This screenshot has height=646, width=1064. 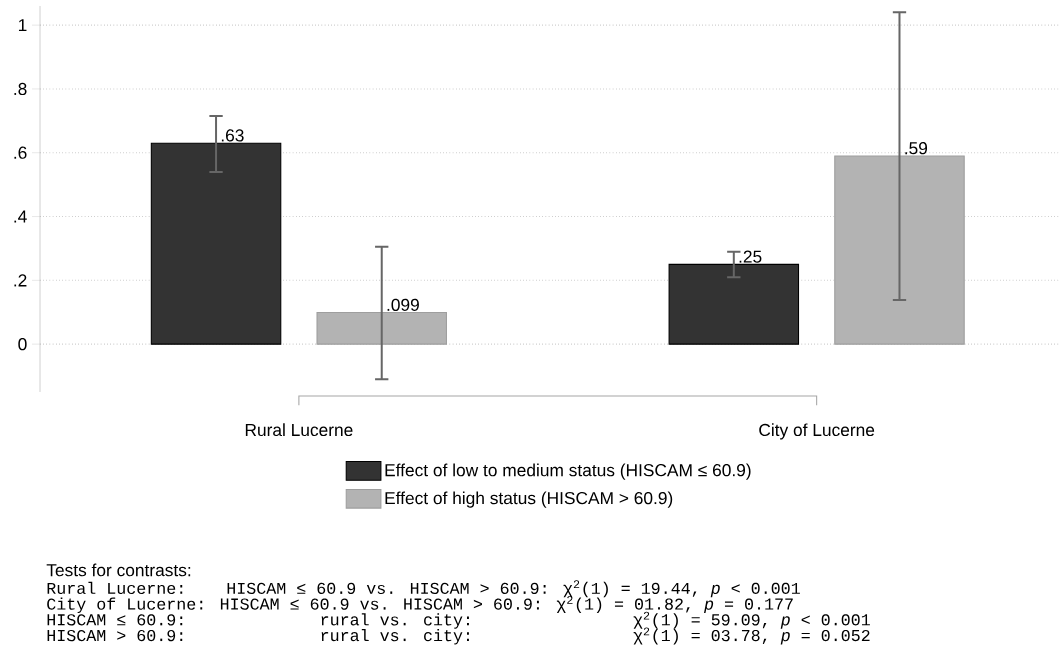 What do you see at coordinates (22, 25) in the screenshot?
I see `y-tick-label: 1` at bounding box center [22, 25].